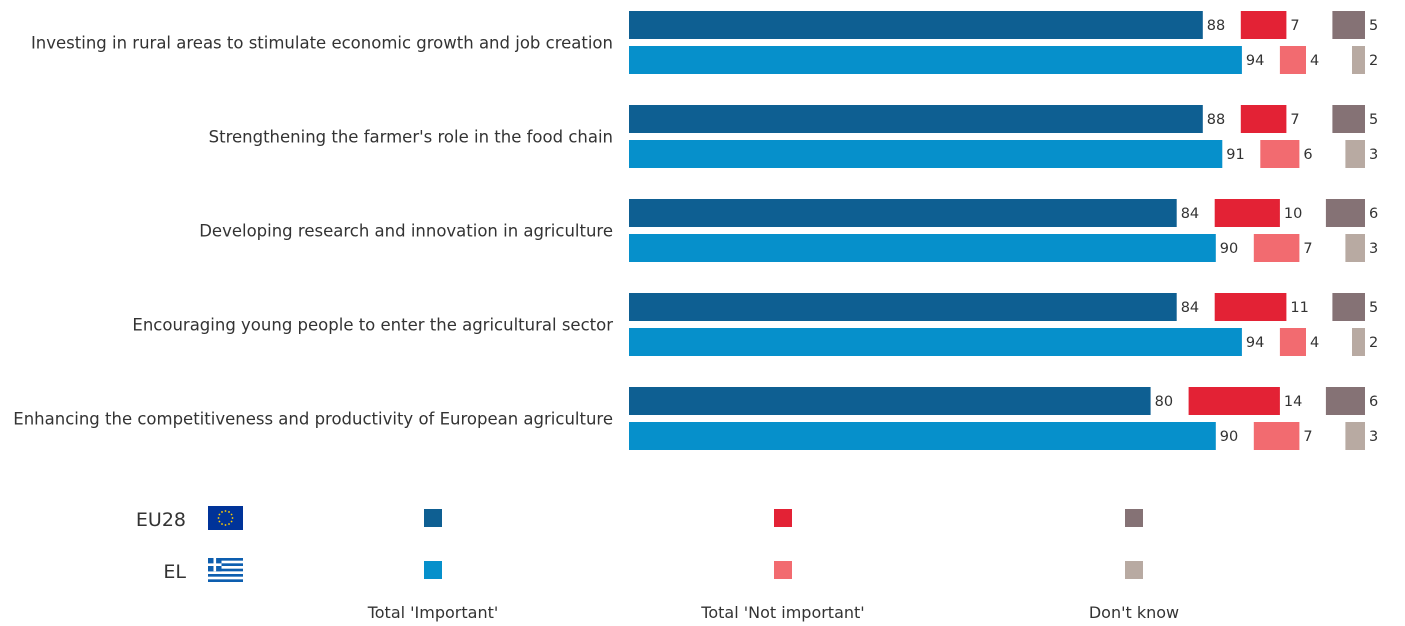 The image size is (1405, 626). I want to click on legend-swatch-not-important-eu28, so click(783, 518).